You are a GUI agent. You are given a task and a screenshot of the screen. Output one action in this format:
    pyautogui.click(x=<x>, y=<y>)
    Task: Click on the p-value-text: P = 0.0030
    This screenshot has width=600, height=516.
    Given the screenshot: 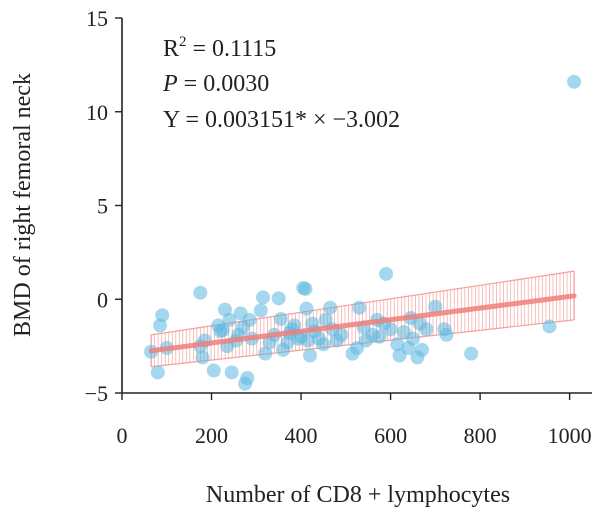 What is the action you would take?
    pyautogui.click(x=215, y=84)
    